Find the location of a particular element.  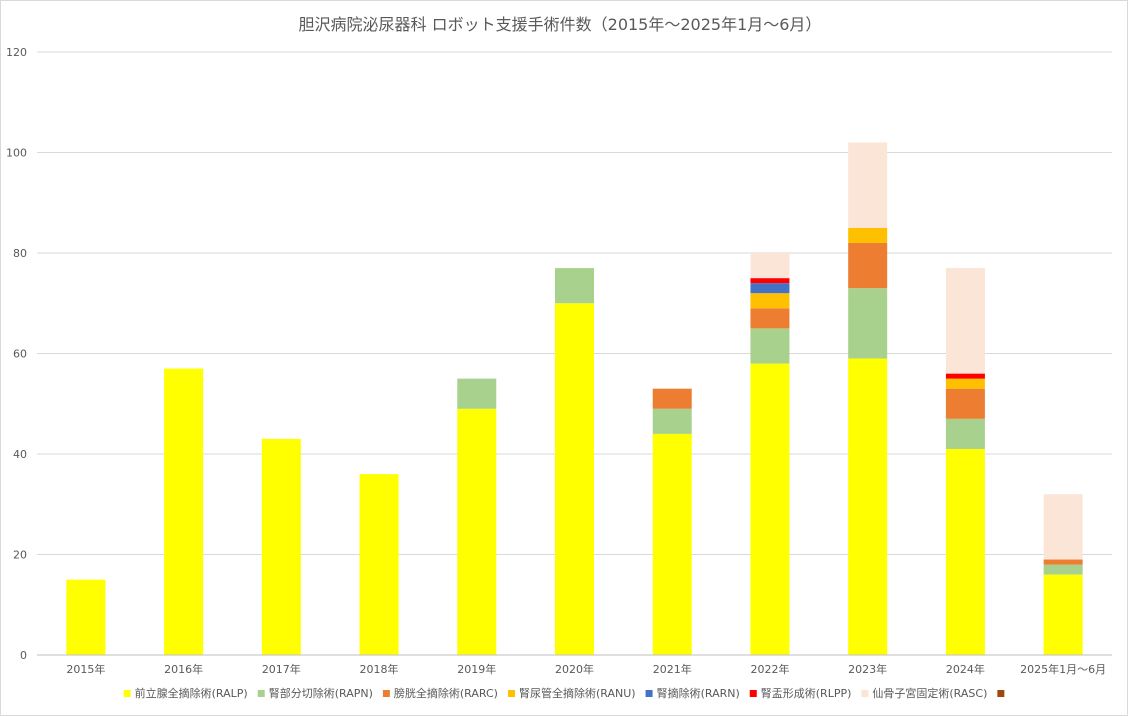

legend-item: 腎尿管全摘除術(RANU) is located at coordinates (571, 693).